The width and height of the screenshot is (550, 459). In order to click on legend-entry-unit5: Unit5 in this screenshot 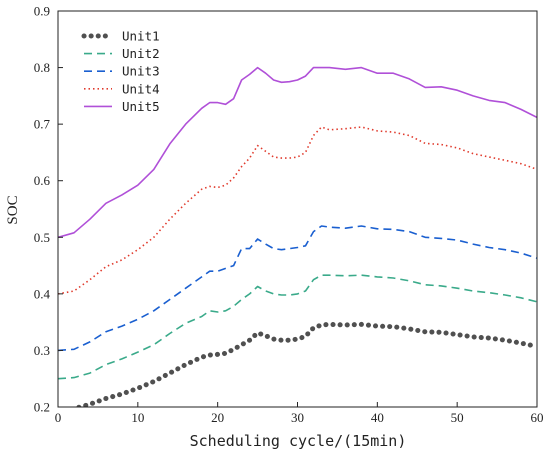, I will do `click(122, 106)`.